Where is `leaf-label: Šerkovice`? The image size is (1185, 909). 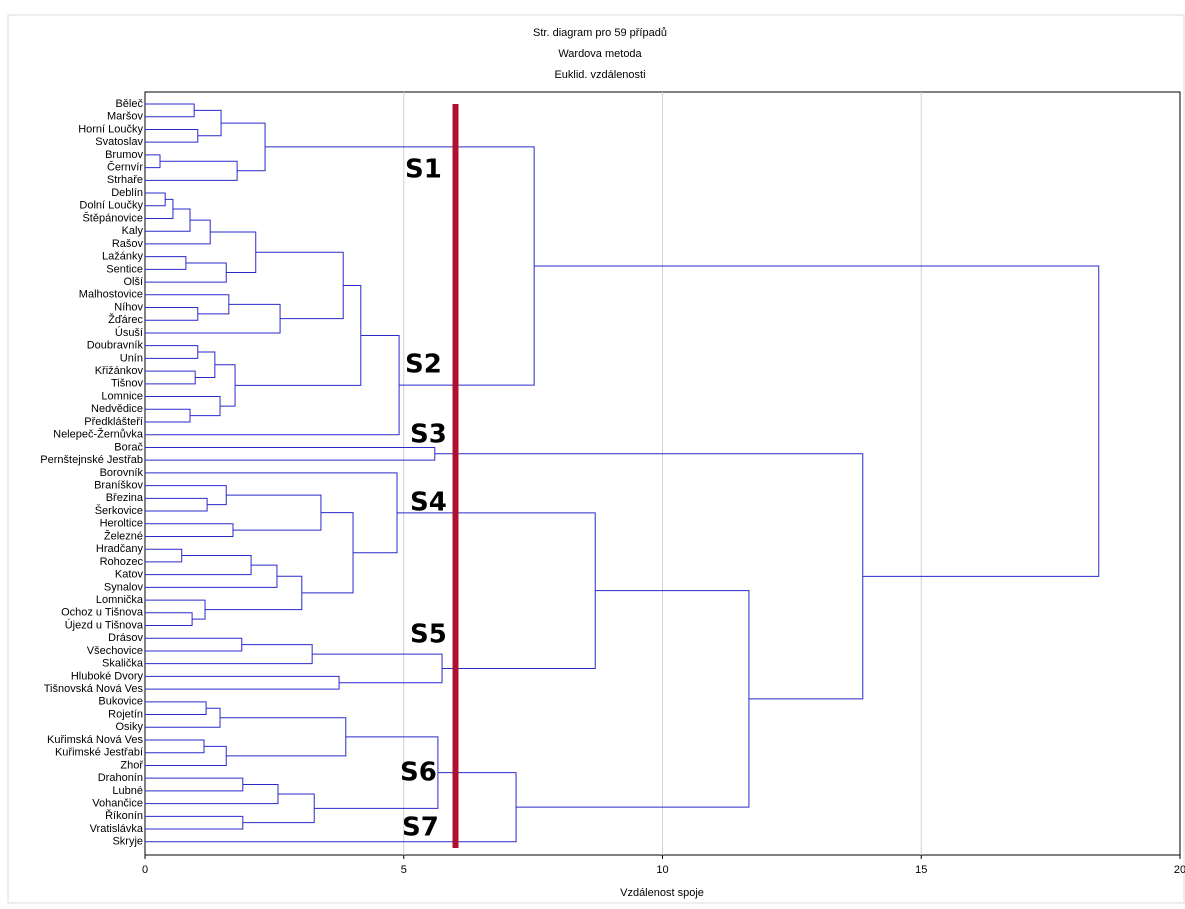
leaf-label: Šerkovice is located at coordinates (119, 510).